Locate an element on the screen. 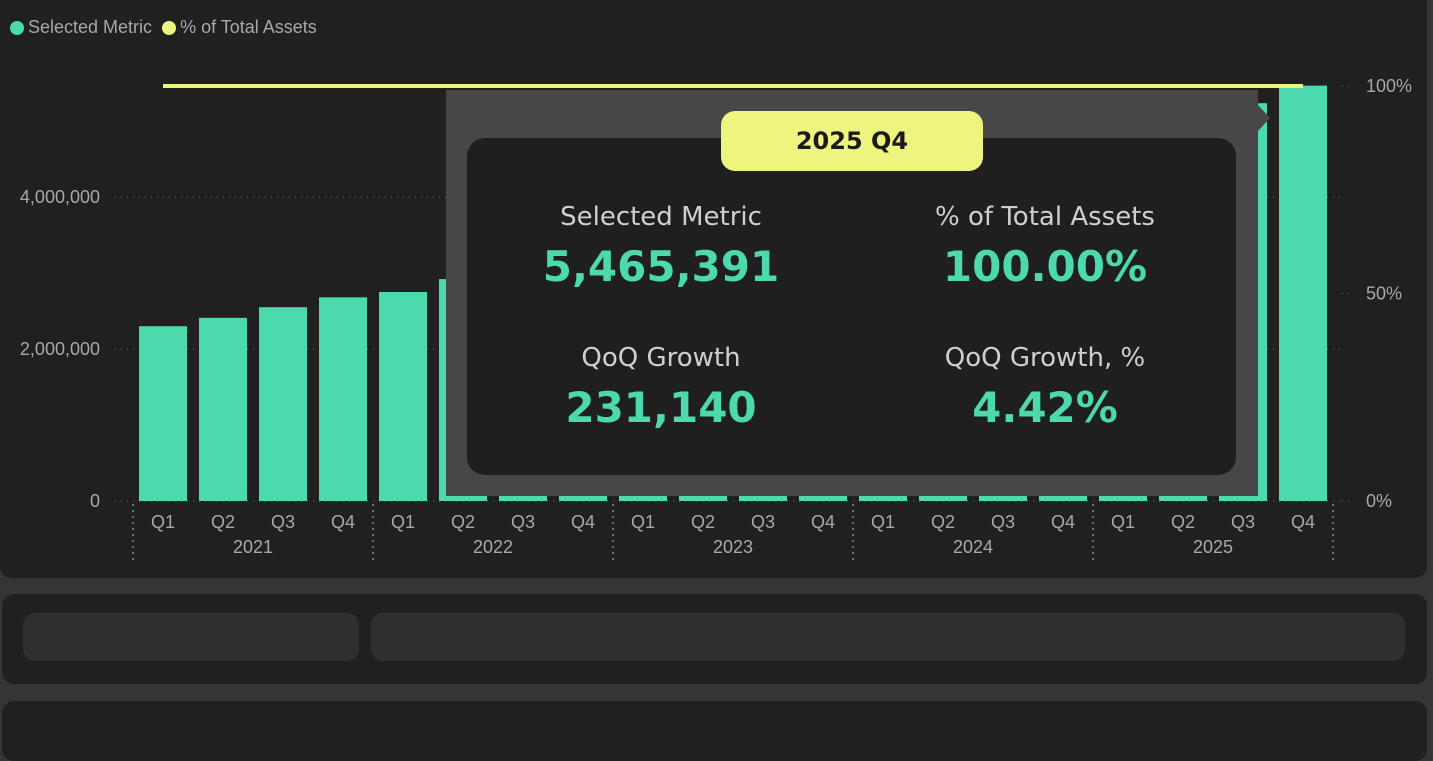 Image resolution: width=1433 pixels, height=761 pixels. tooltip-label: QoQ Growth is located at coordinates (661, 358).